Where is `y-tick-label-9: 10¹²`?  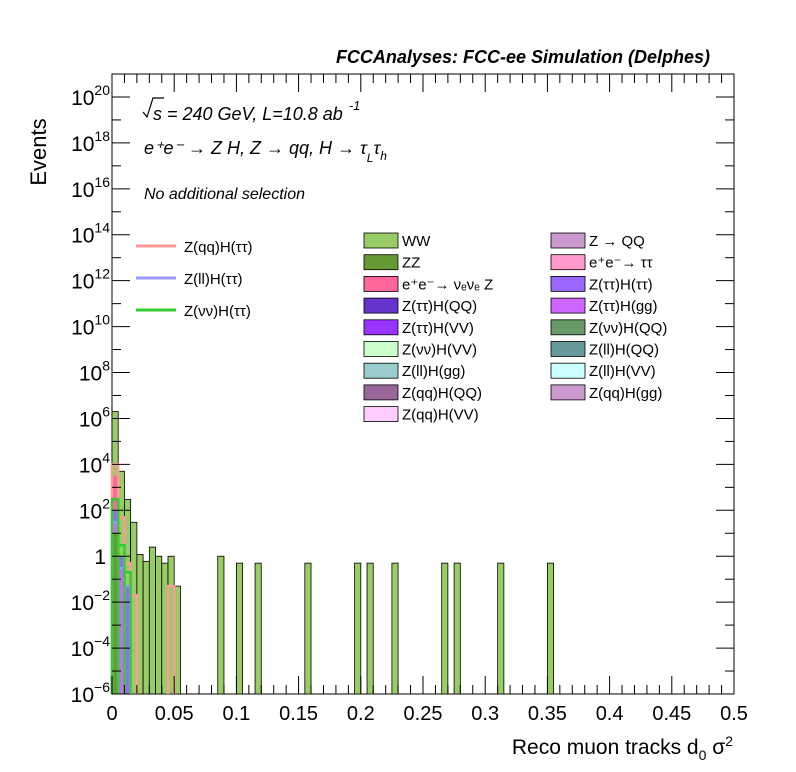
y-tick-label-9: 10¹² is located at coordinates (90, 280).